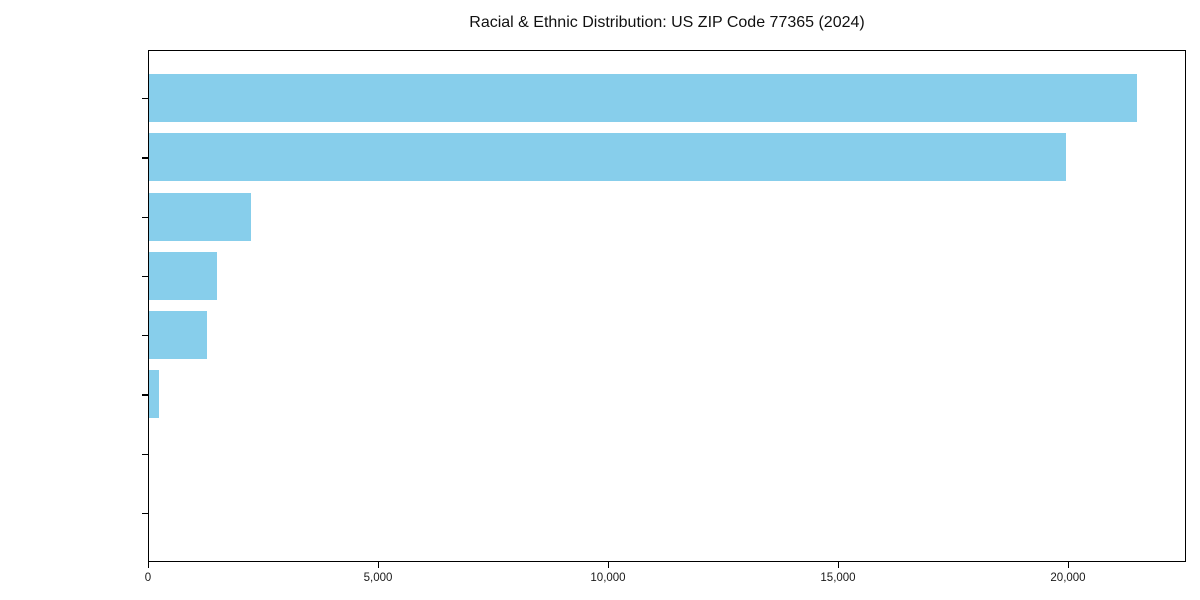 The height and width of the screenshot is (600, 1200). Describe the element at coordinates (608, 578) in the screenshot. I see `x-axis-label: 10,000` at that location.